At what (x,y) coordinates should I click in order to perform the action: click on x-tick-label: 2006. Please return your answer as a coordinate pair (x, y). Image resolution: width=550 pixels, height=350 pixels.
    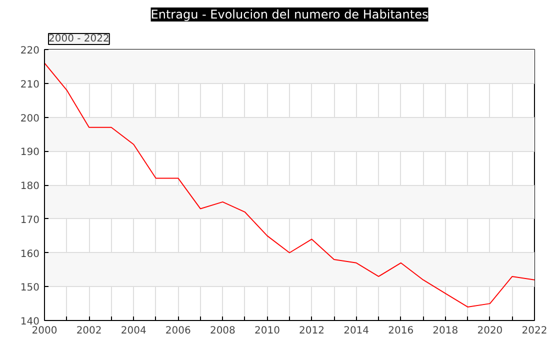
    Looking at the image, I should click on (178, 331).